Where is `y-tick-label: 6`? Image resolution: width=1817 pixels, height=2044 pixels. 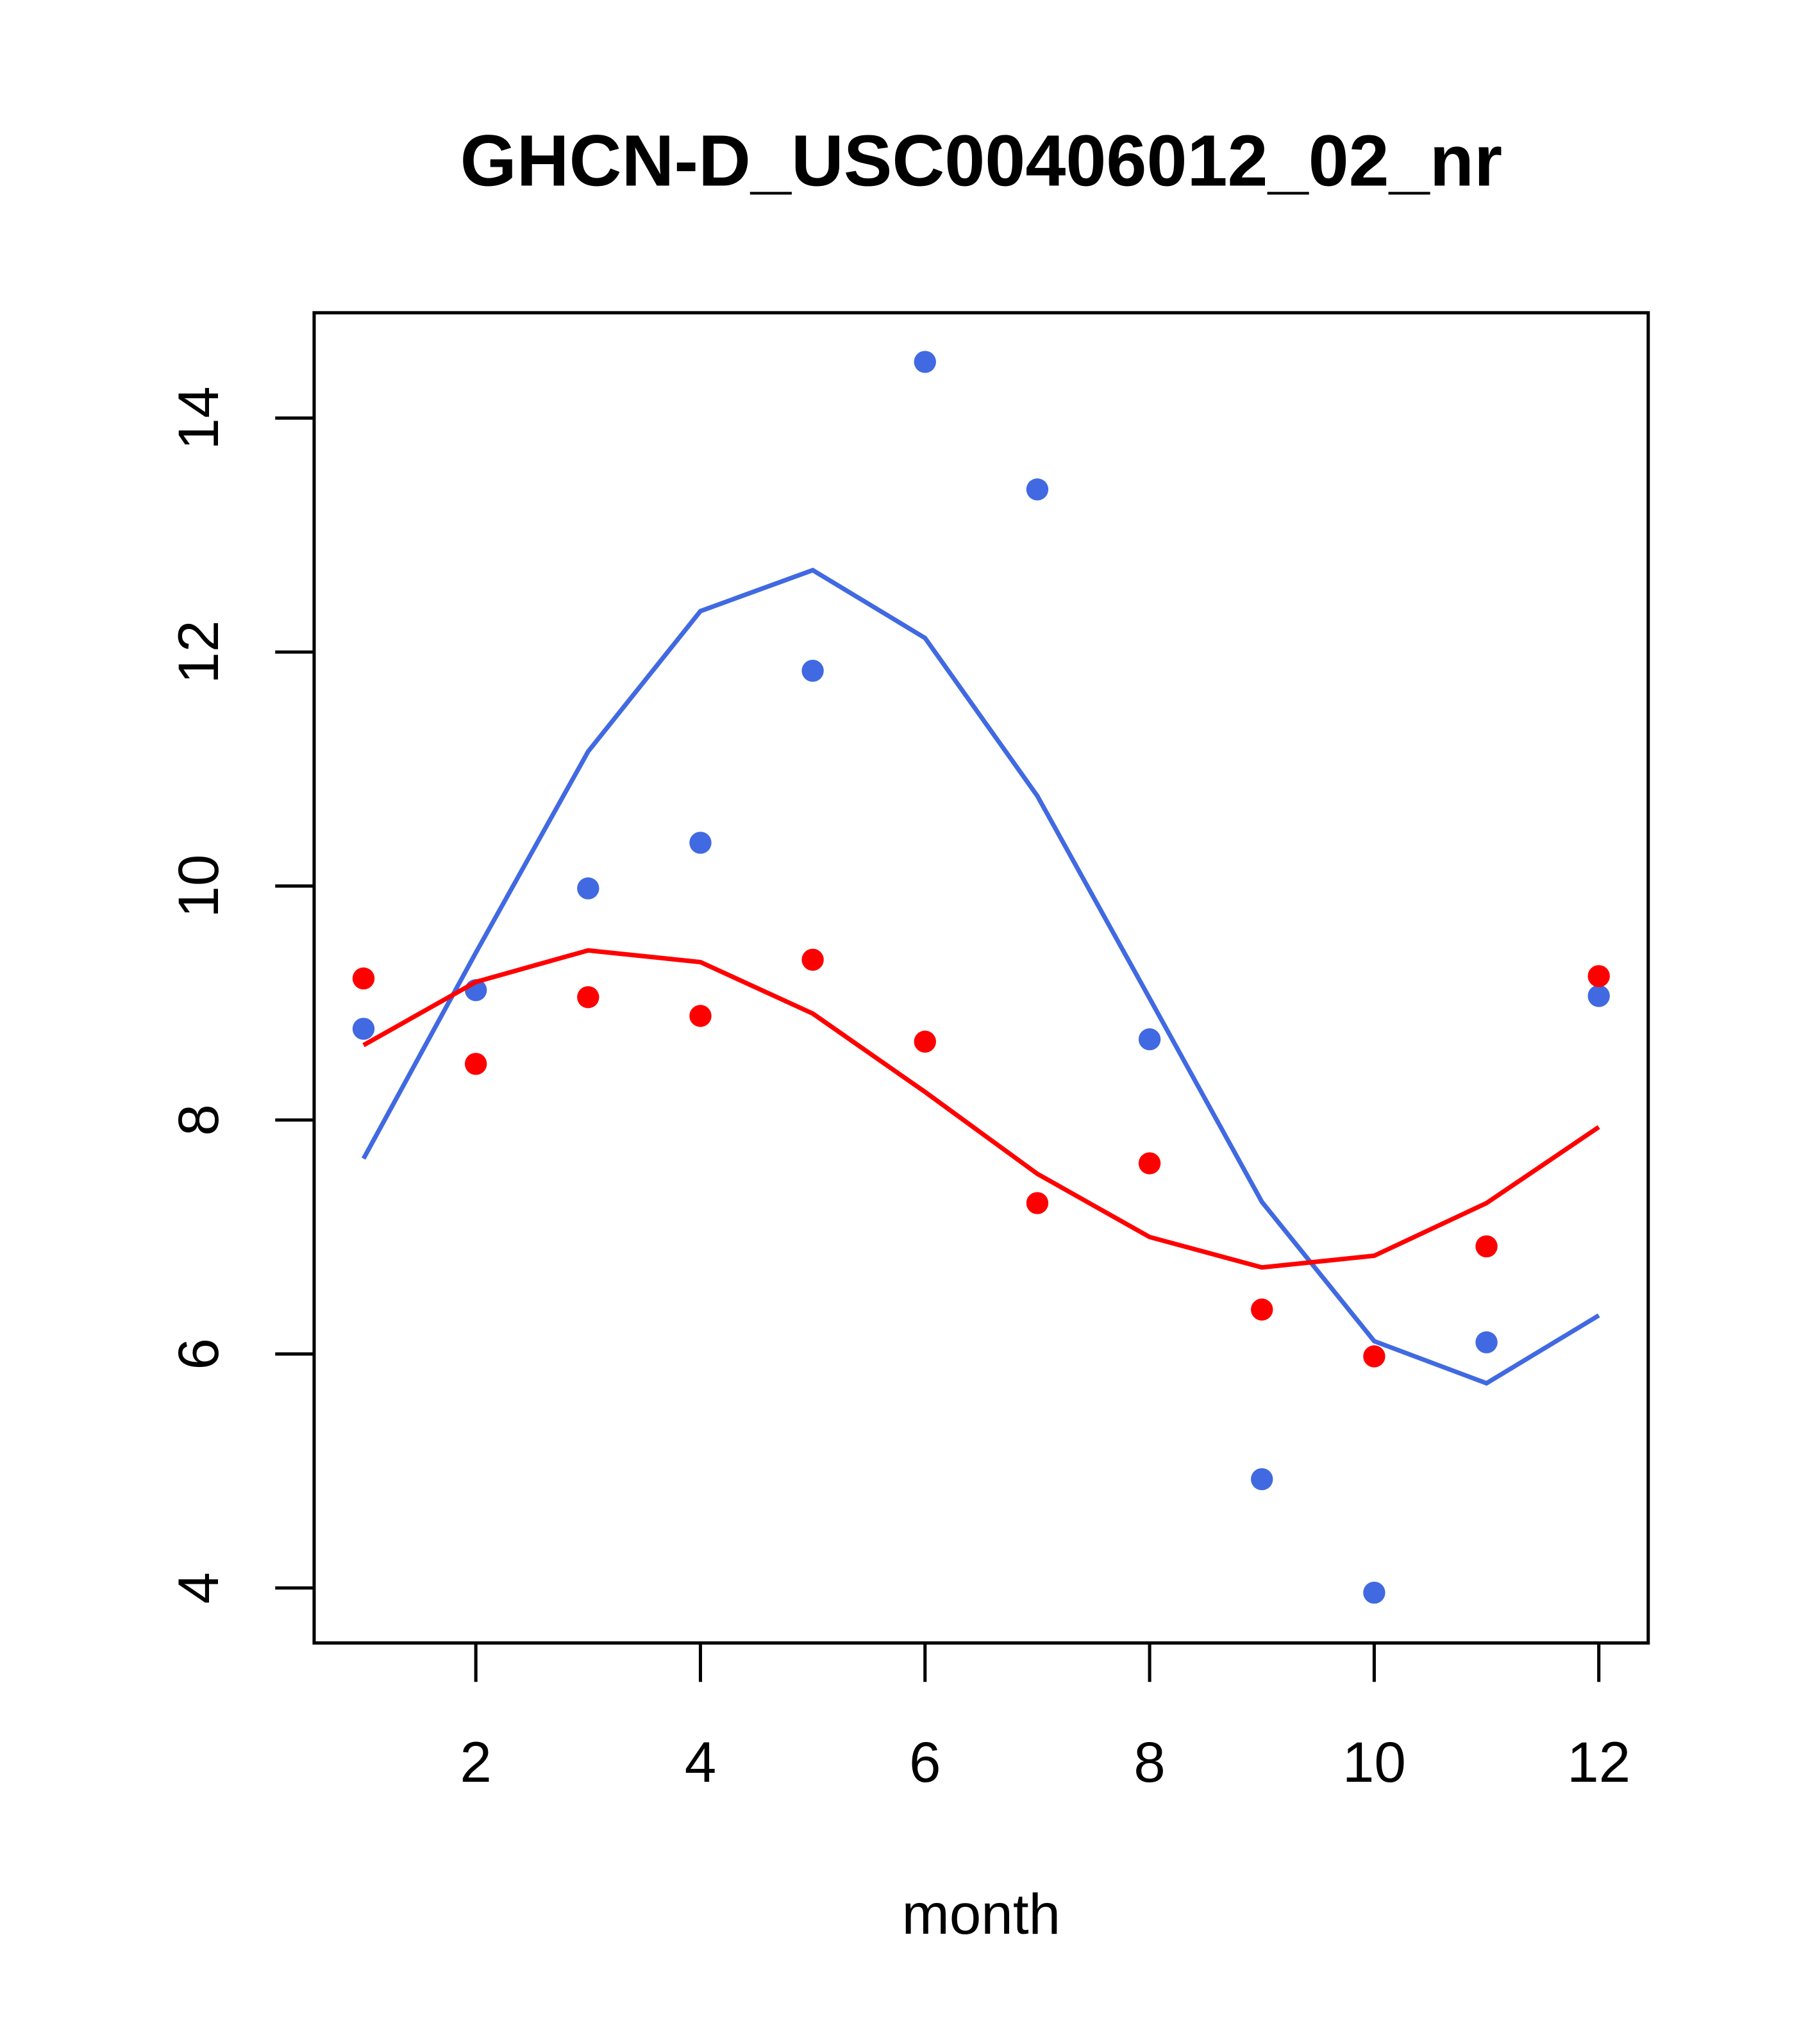
y-tick-label: 6 is located at coordinates (198, 1354).